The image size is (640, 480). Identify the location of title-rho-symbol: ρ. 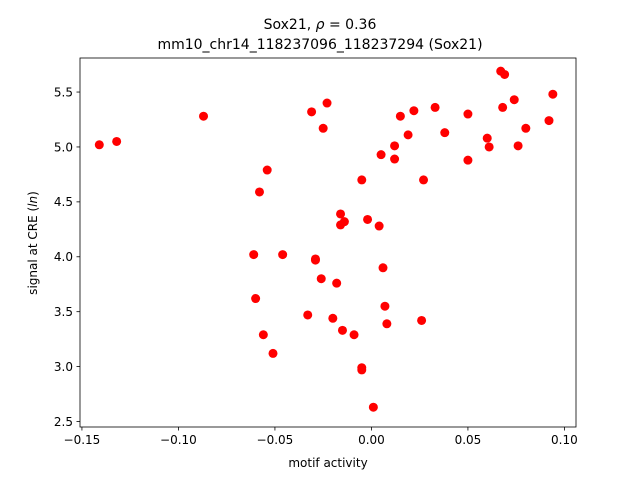
(320, 25).